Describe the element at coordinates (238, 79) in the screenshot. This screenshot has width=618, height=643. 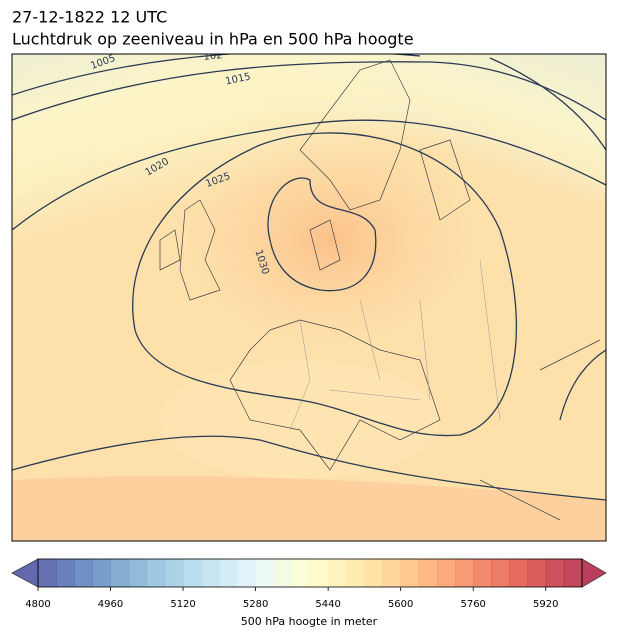
I see `contour-label: 1015` at that location.